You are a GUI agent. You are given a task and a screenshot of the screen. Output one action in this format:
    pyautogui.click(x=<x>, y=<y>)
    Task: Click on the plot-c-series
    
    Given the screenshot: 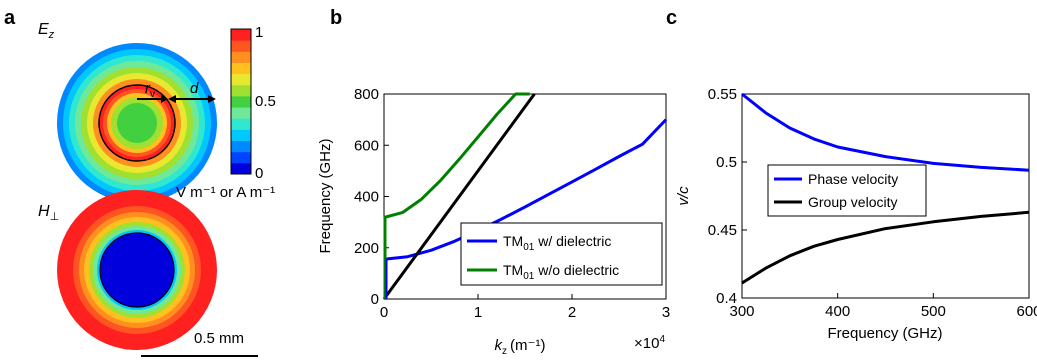 What is the action you would take?
    pyautogui.click(x=885, y=188)
    